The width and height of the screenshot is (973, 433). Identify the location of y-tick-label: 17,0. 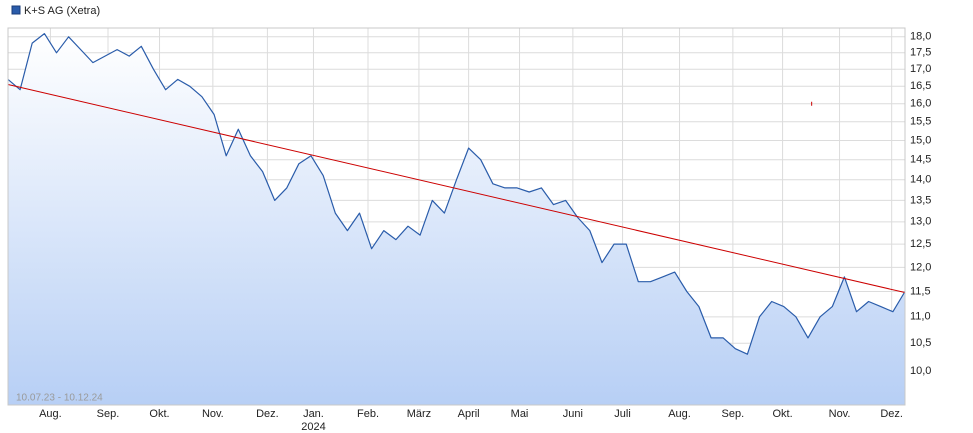
(920, 69).